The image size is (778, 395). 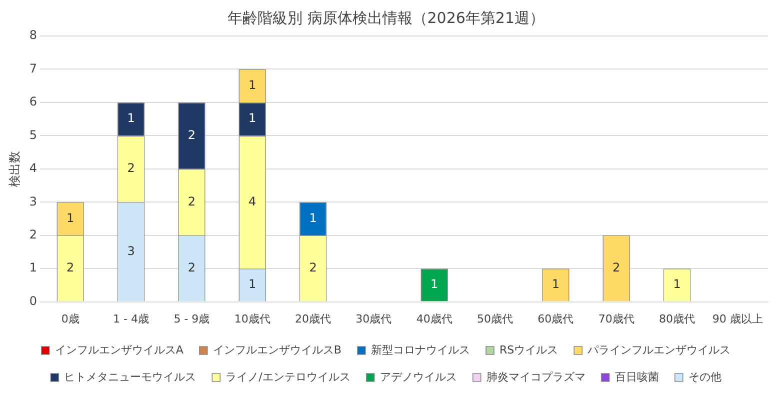 What do you see at coordinates (131, 319) in the screenshot?
I see `x-tick-label: 1 - 4歳` at bounding box center [131, 319].